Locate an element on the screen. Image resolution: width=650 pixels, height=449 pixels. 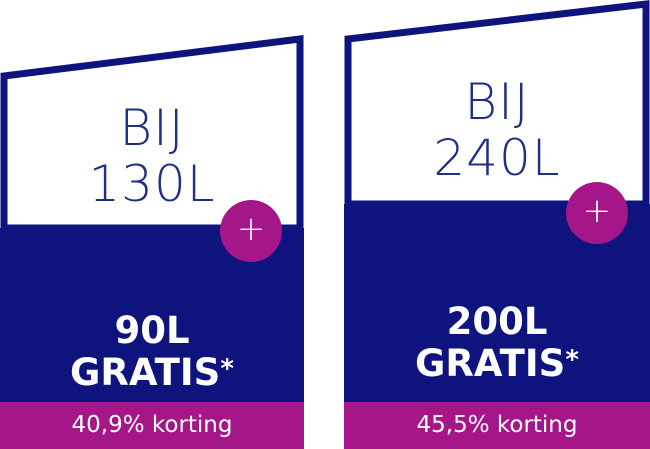
offer-threshold: BIJ 240L is located at coordinates (497, 130).